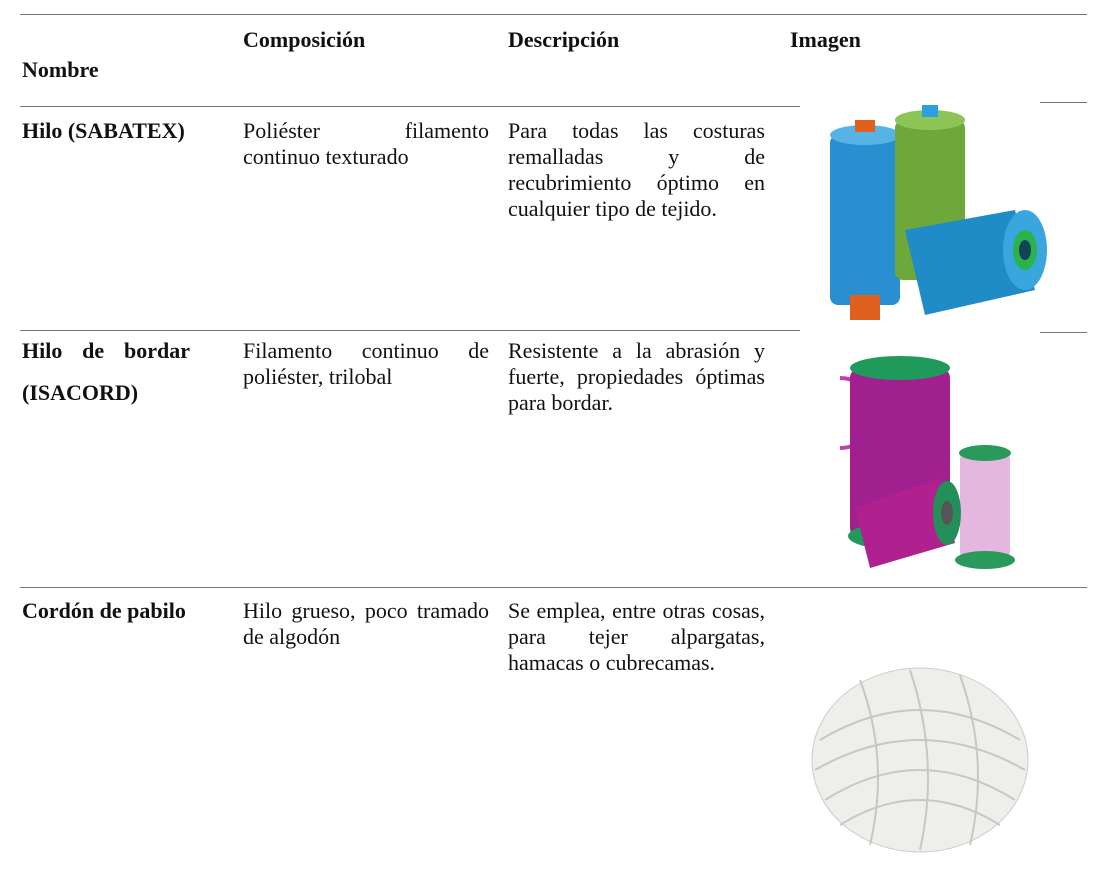  Describe the element at coordinates (366, 143) in the screenshot. I see `composition-cell: Poliéster filamento continuo texturado` at that location.